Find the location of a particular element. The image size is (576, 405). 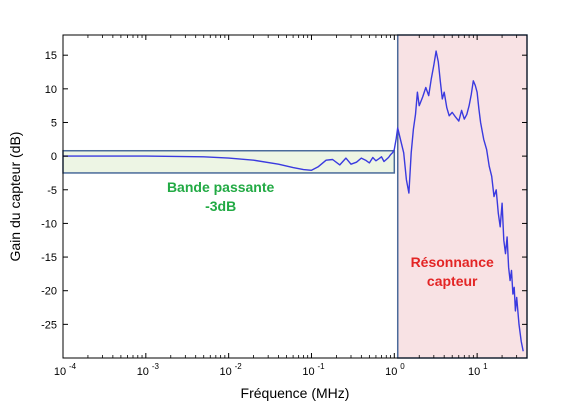

y-tick-label-2: 5 is located at coordinates (54, 123).